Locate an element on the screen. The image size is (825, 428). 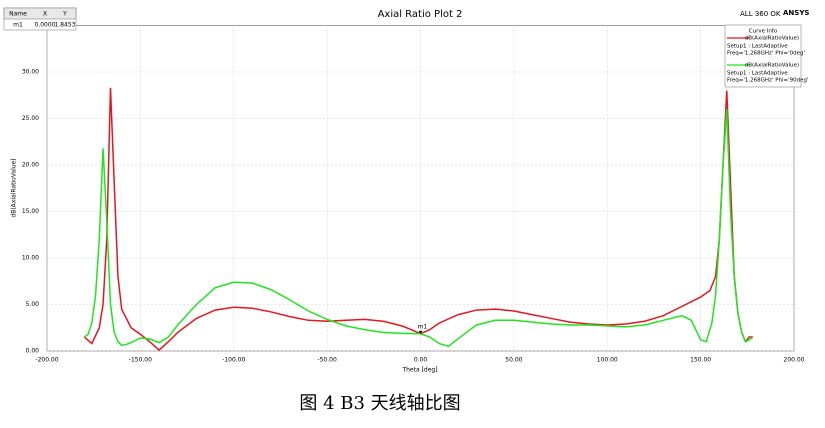
table-header: X is located at coordinates (45, 14).